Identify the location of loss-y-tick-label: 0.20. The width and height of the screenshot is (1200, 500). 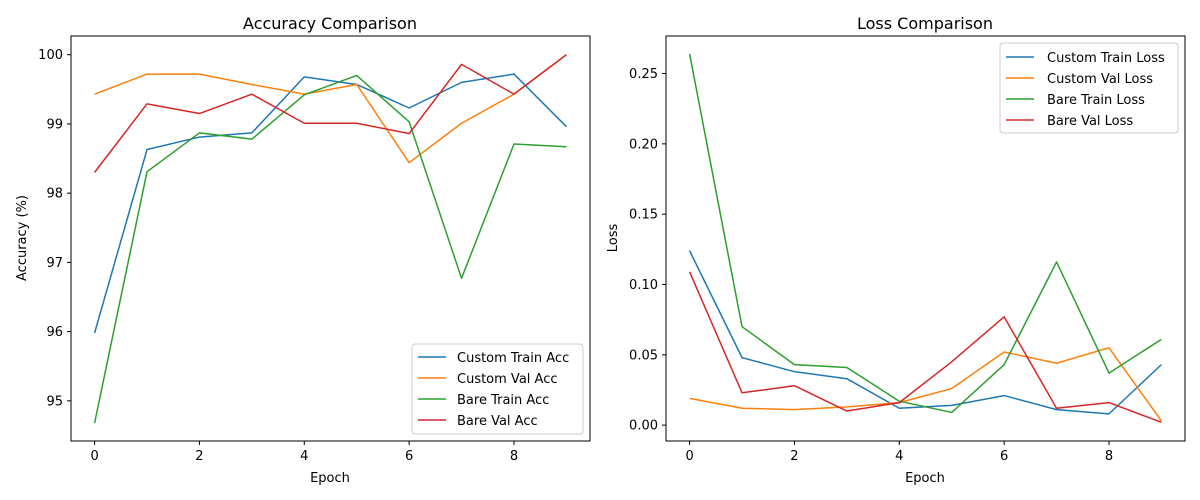
(643, 144).